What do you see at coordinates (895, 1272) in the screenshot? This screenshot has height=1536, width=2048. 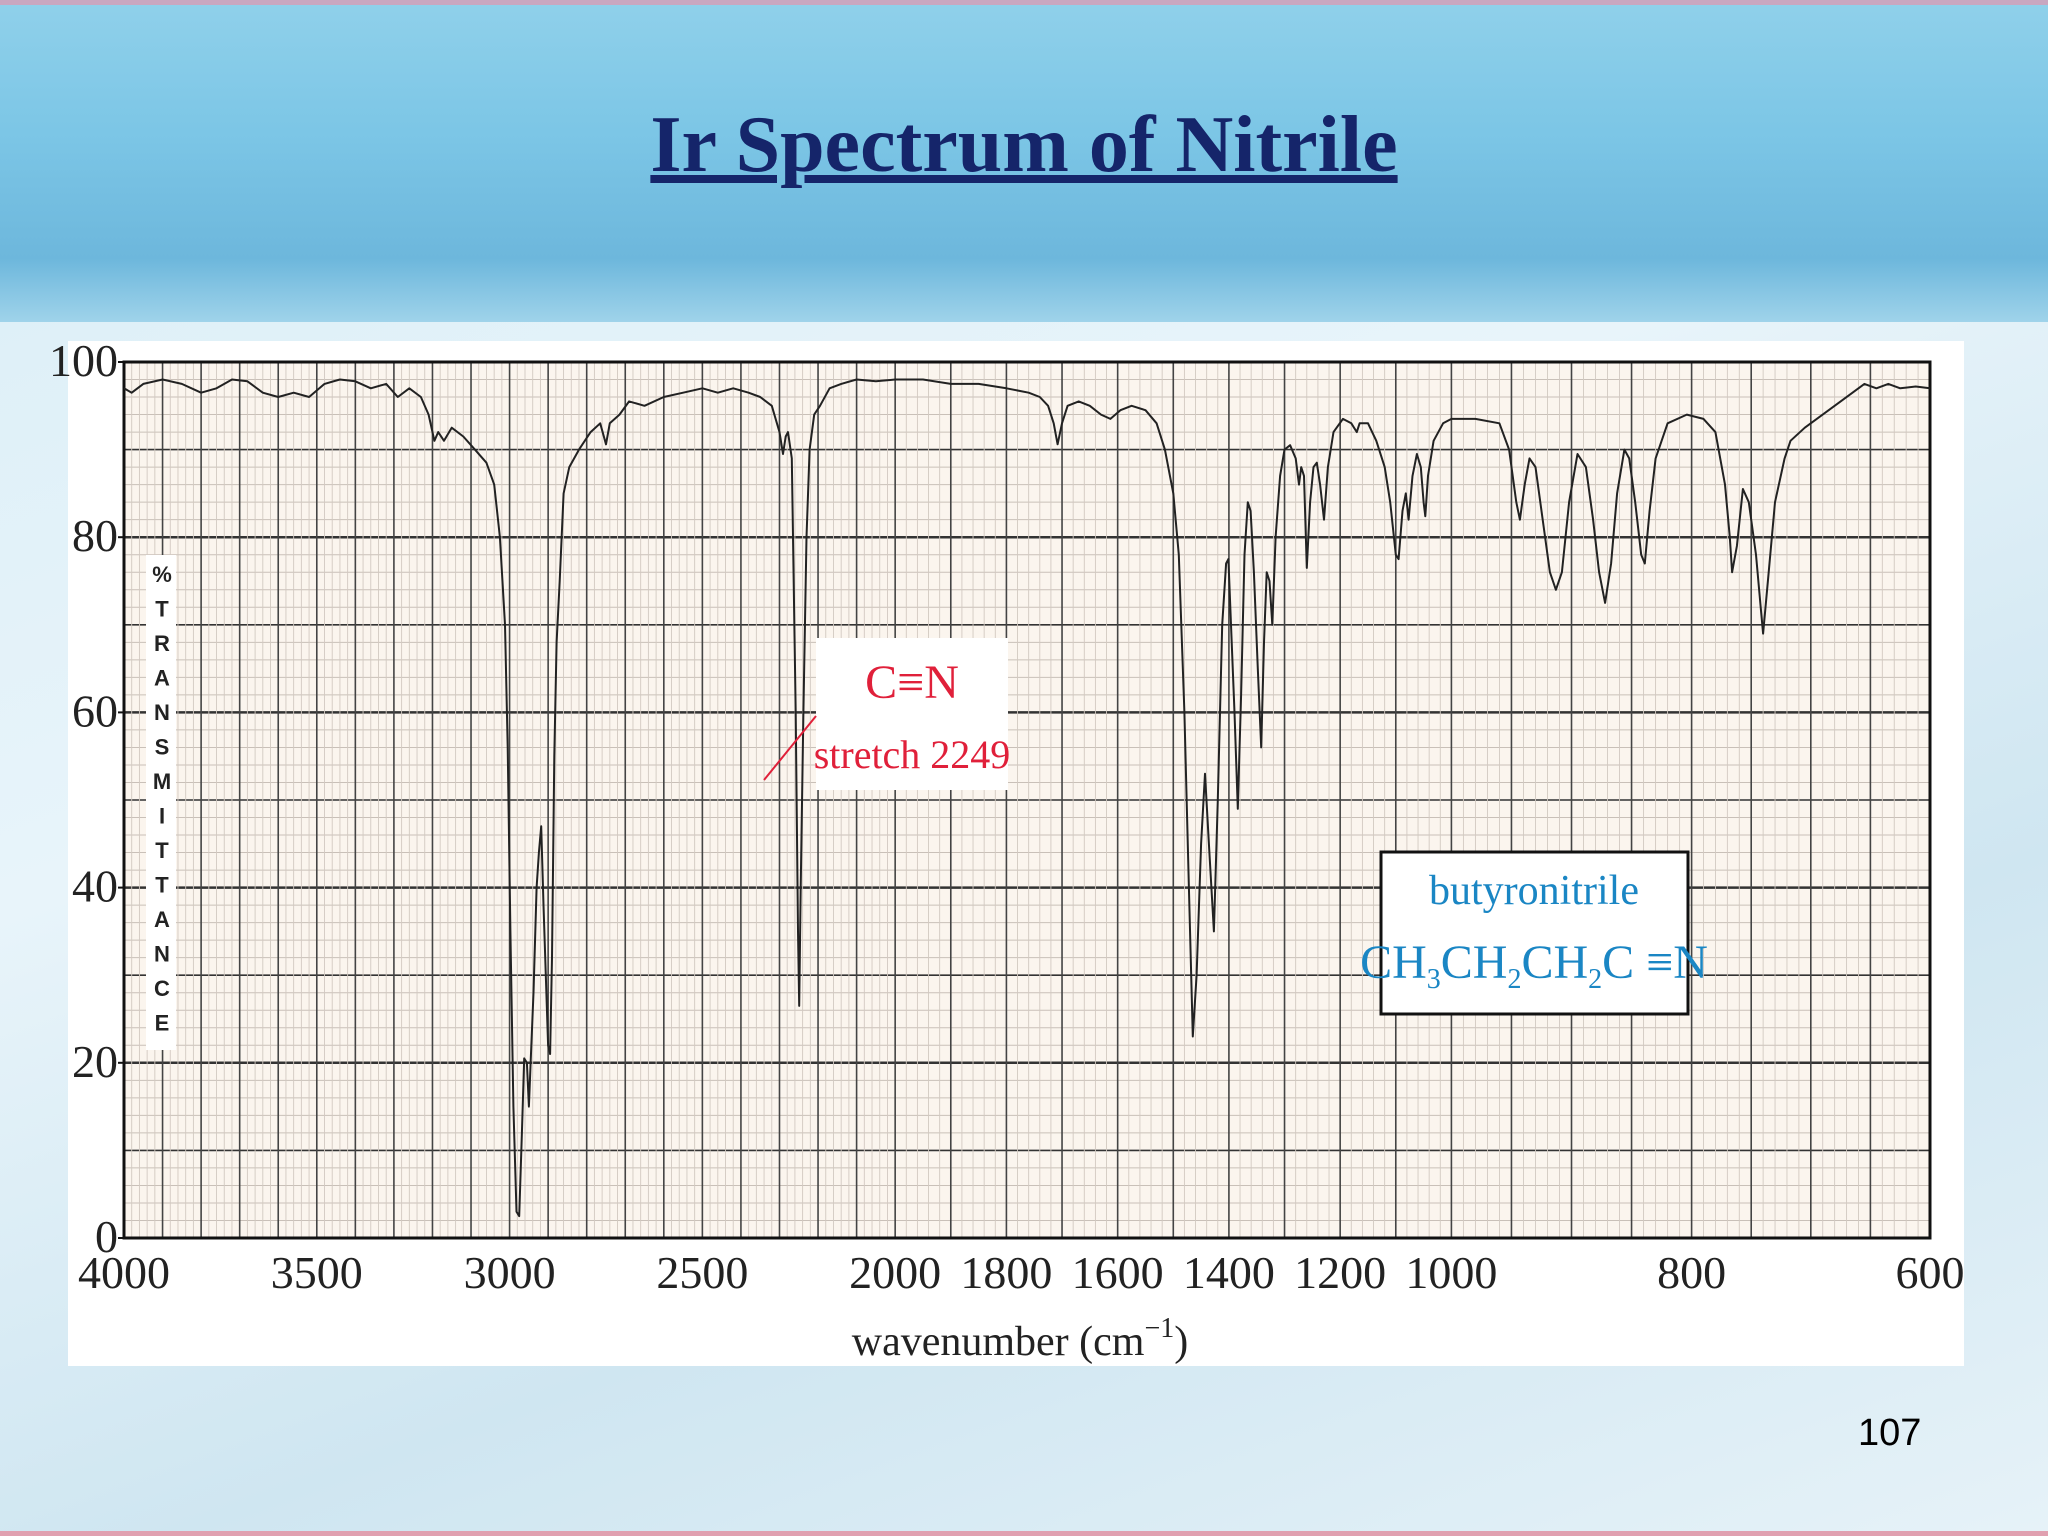 I see `x-tick-label: 2000` at bounding box center [895, 1272].